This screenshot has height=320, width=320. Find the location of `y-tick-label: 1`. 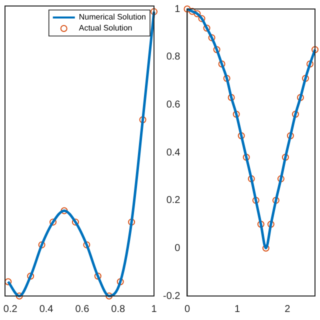

y-tick-label: 1 is located at coordinates (177, 9).